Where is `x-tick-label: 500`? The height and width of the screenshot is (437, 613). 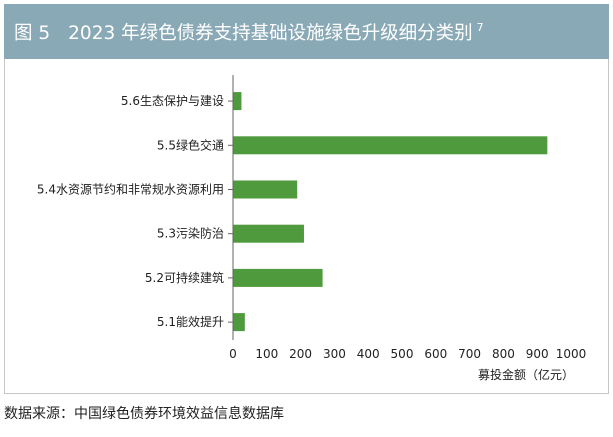 x-tick-label: 500 is located at coordinates (402, 354).